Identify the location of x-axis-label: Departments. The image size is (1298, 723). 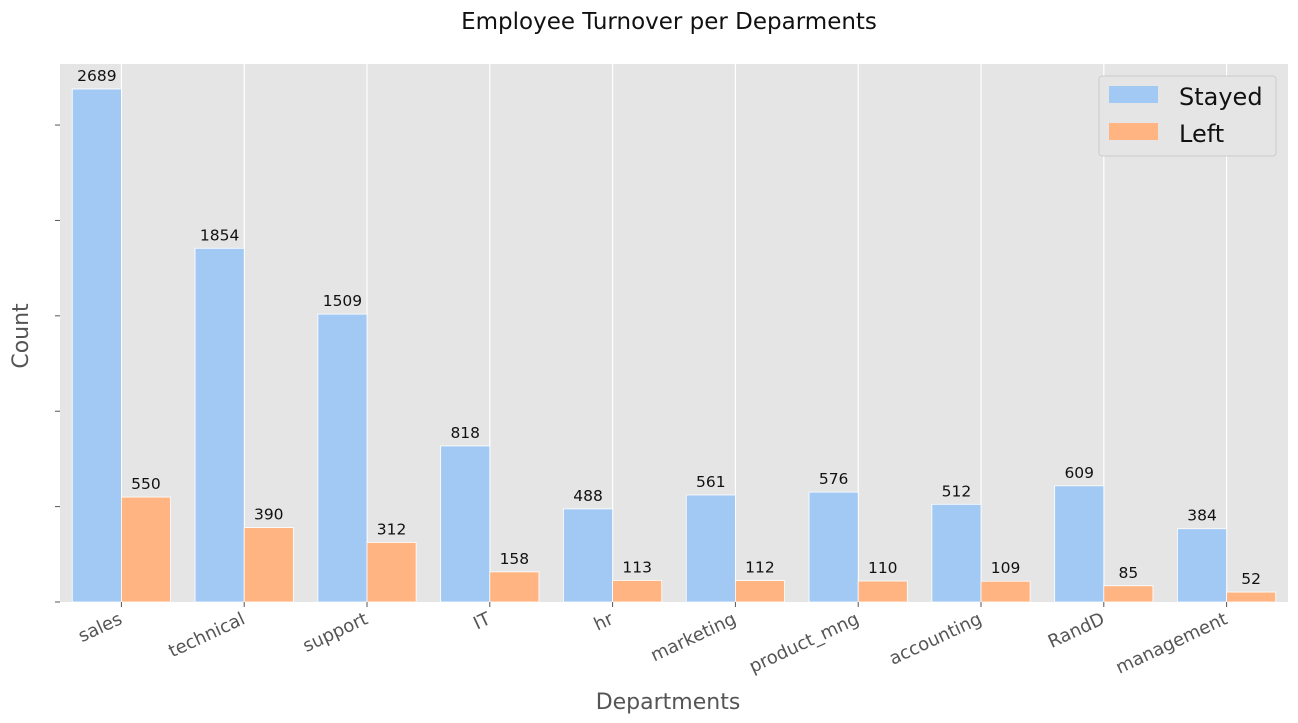
(668, 702).